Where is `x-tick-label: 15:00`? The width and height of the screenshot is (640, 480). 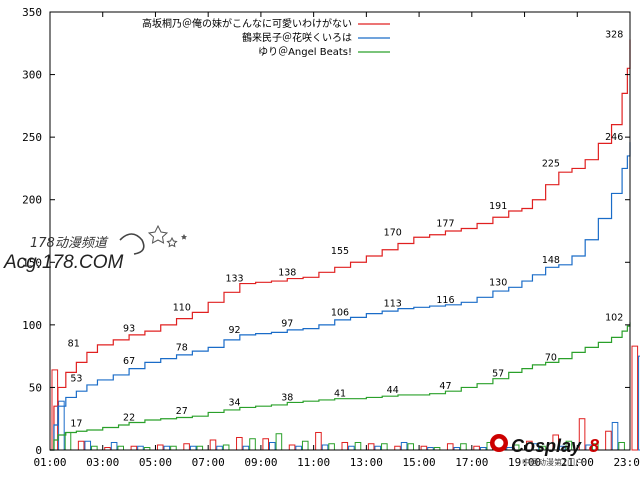
x-tick-label: 15:00 is located at coordinates (419, 462).